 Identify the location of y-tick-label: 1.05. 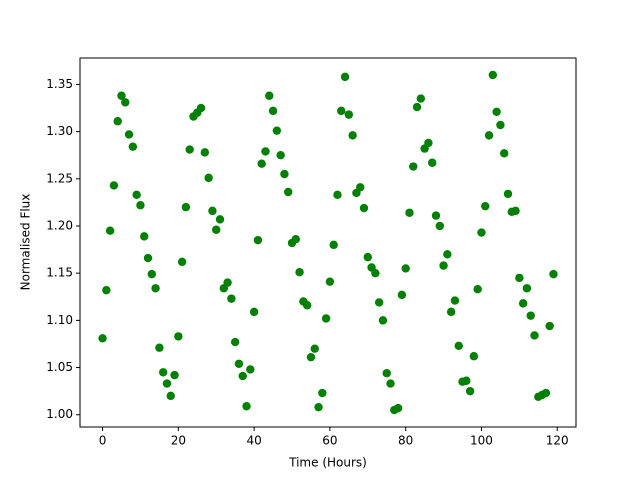
(59, 367).